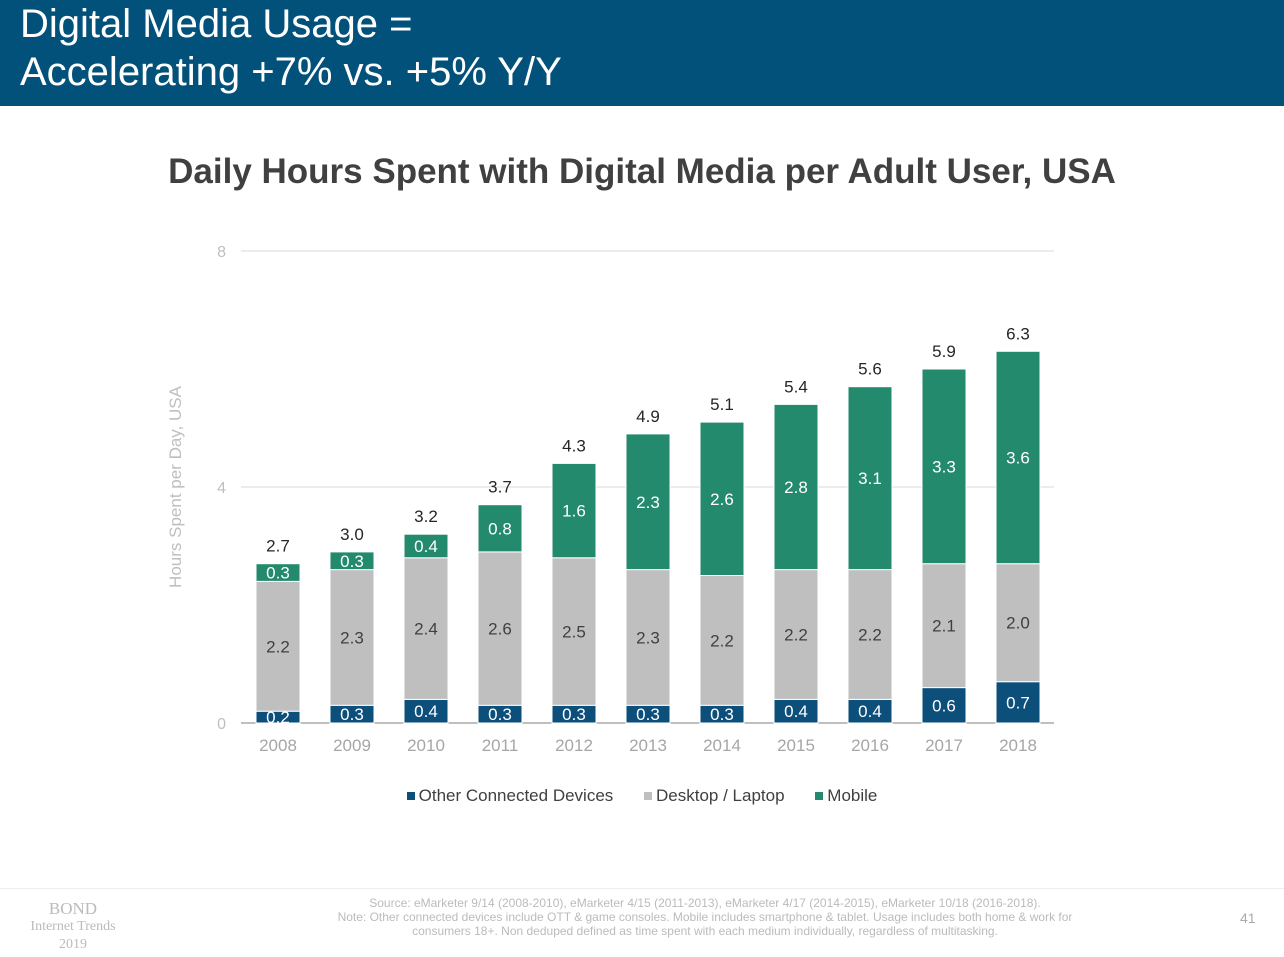  I want to click on data-label: 2.5, so click(574, 632).